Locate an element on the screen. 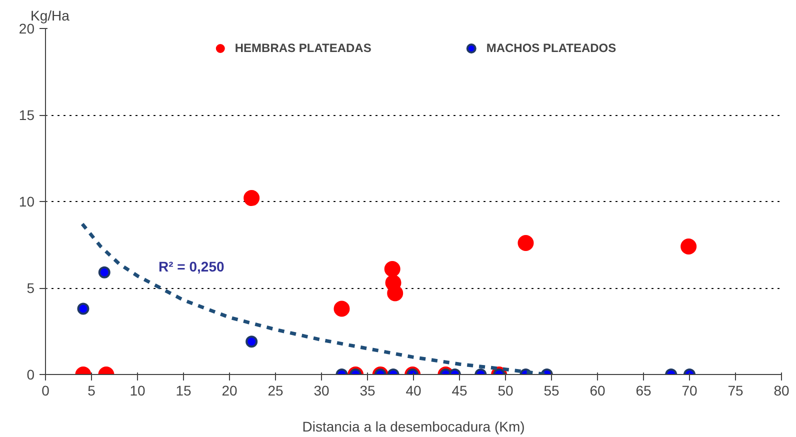  y-axis-title: Kg/Ha is located at coordinates (50, 16).